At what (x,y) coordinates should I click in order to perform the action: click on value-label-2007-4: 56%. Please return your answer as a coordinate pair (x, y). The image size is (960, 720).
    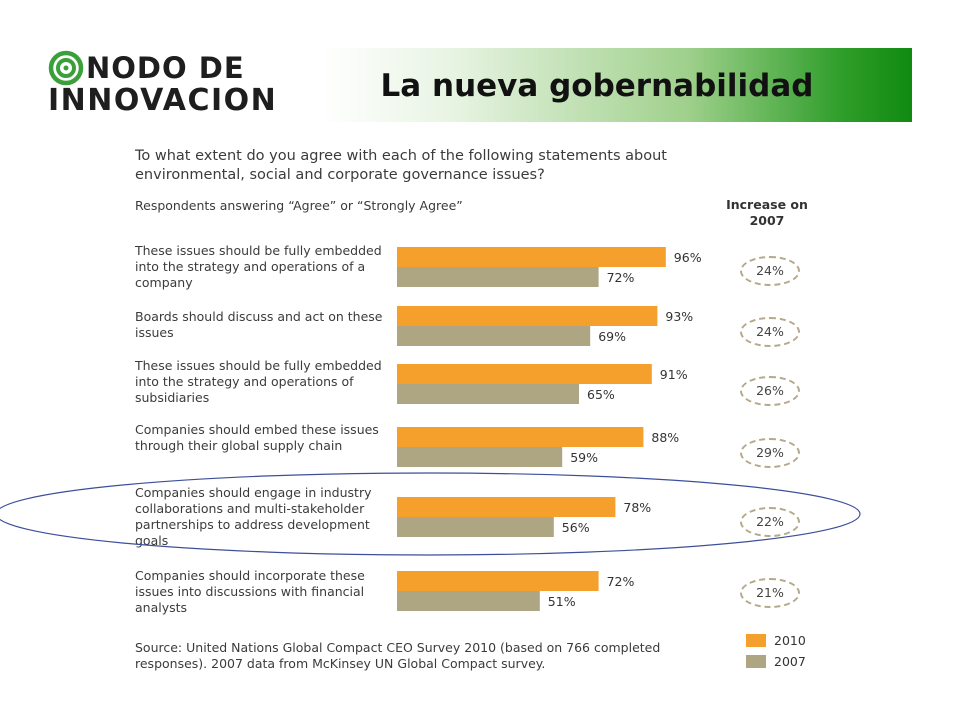
    Looking at the image, I should click on (576, 527).